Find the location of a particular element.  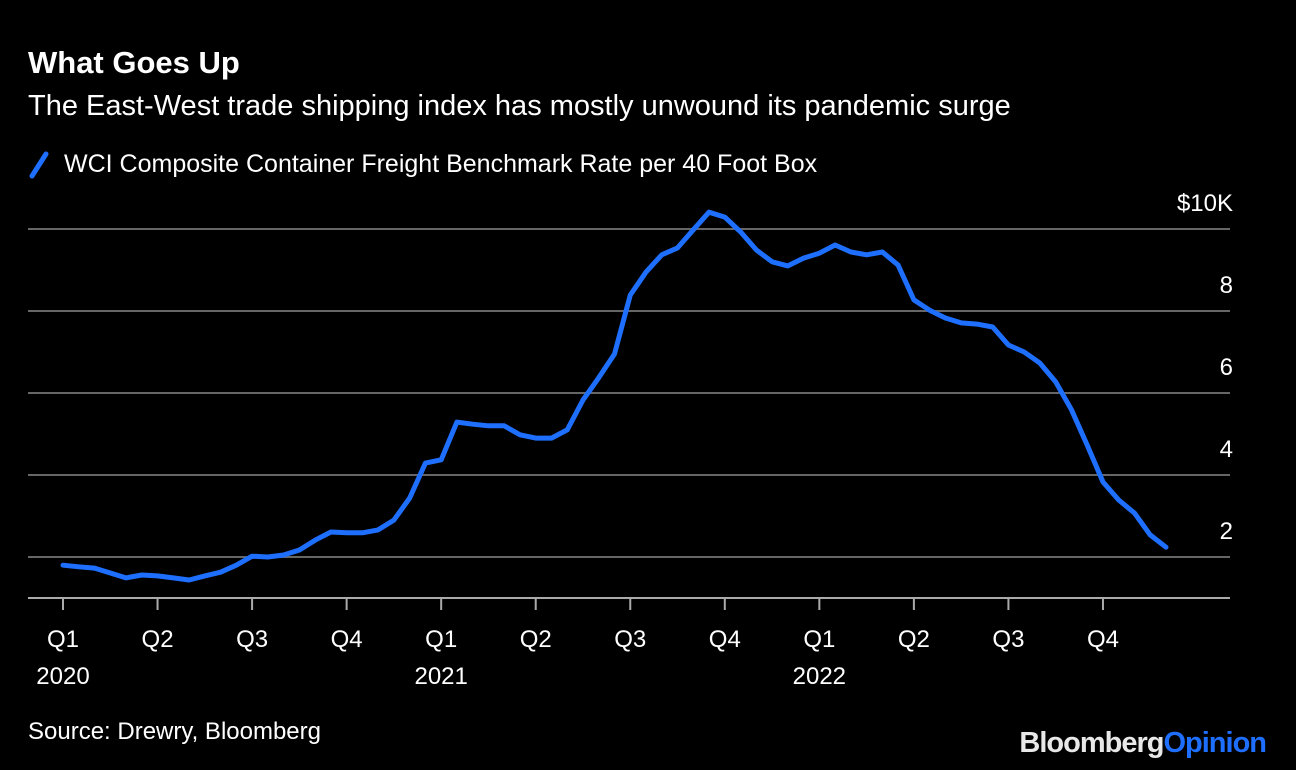

brand-opinion: Opinion is located at coordinates (1214, 743).